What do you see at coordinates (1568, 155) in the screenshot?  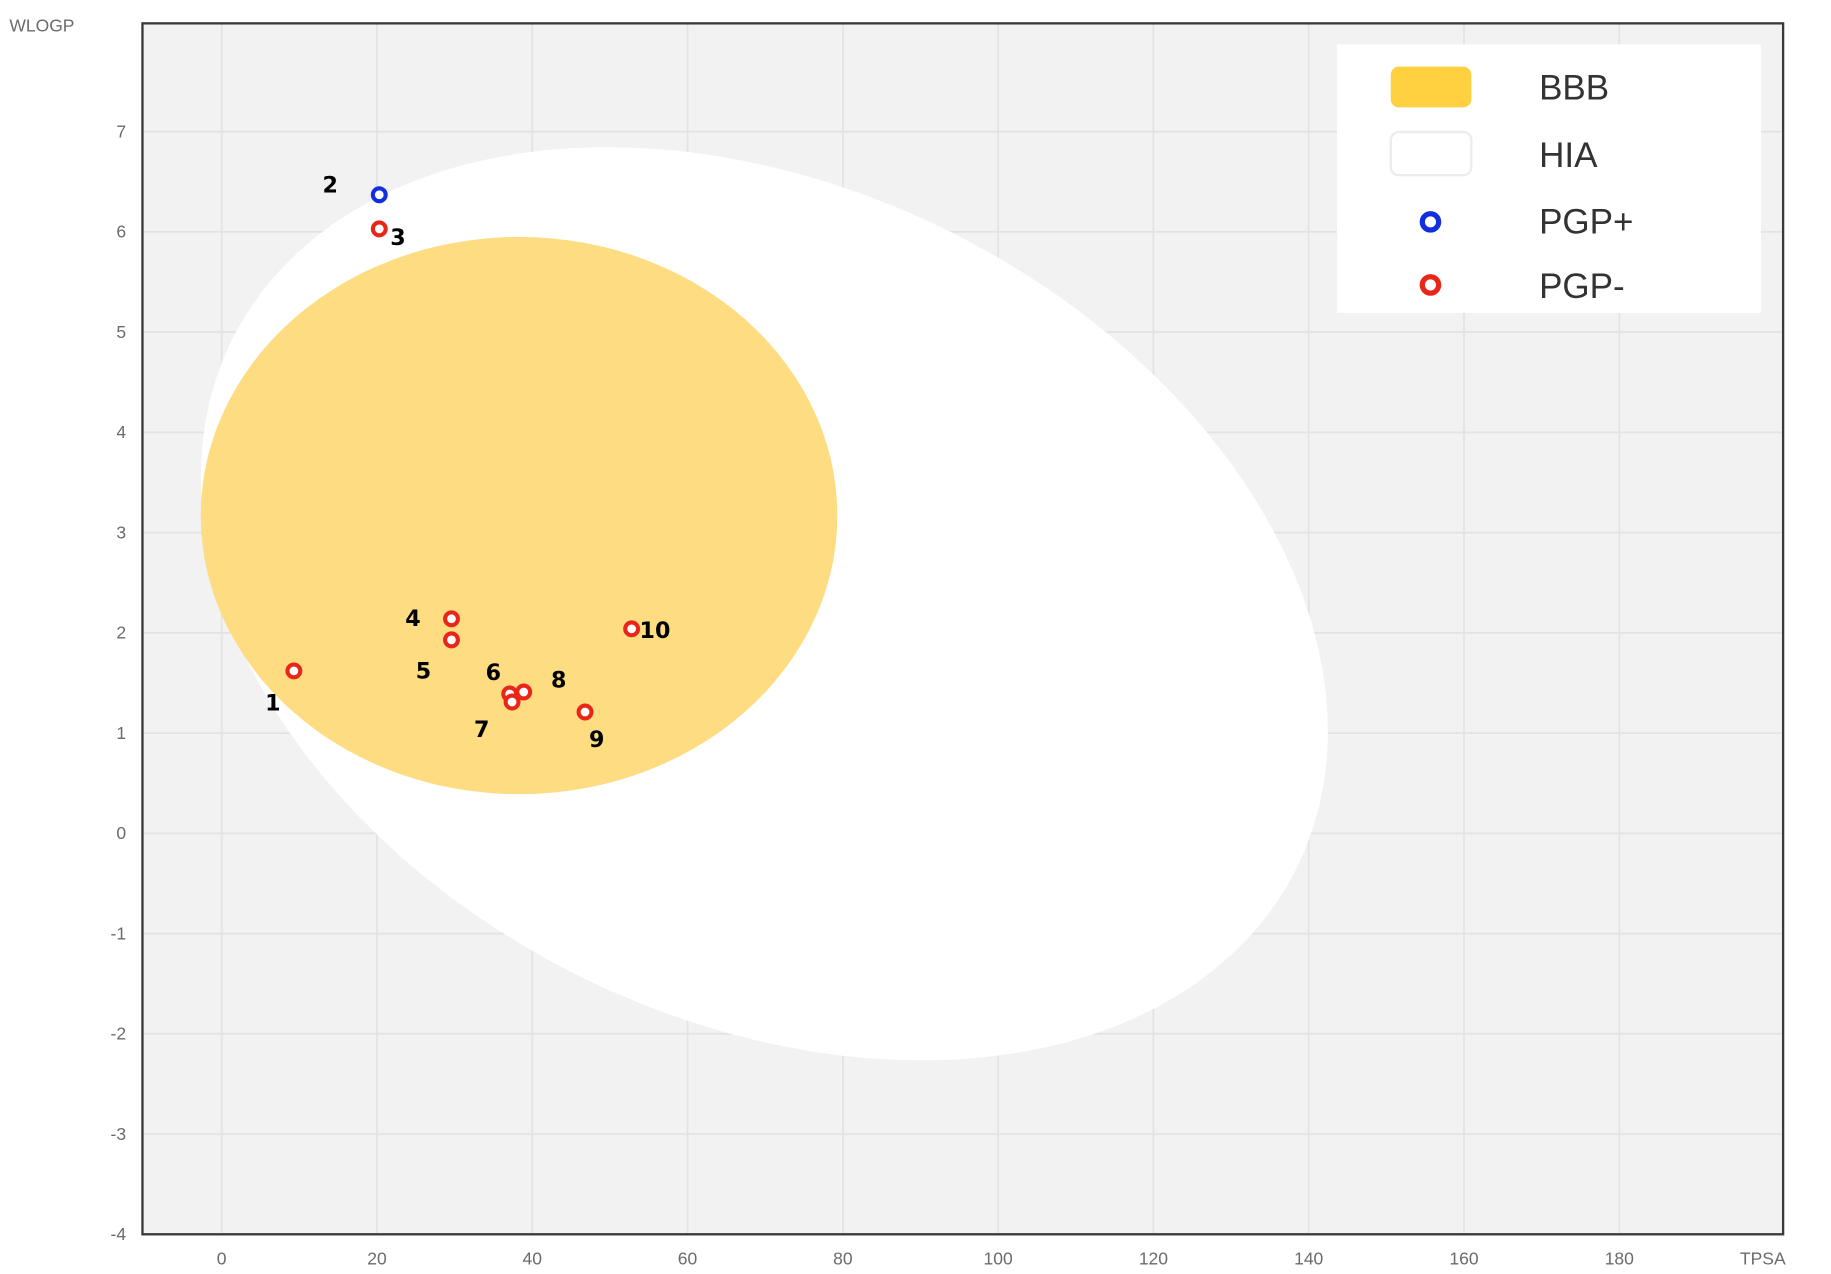 I see `legend-label-hia: HIA` at bounding box center [1568, 155].